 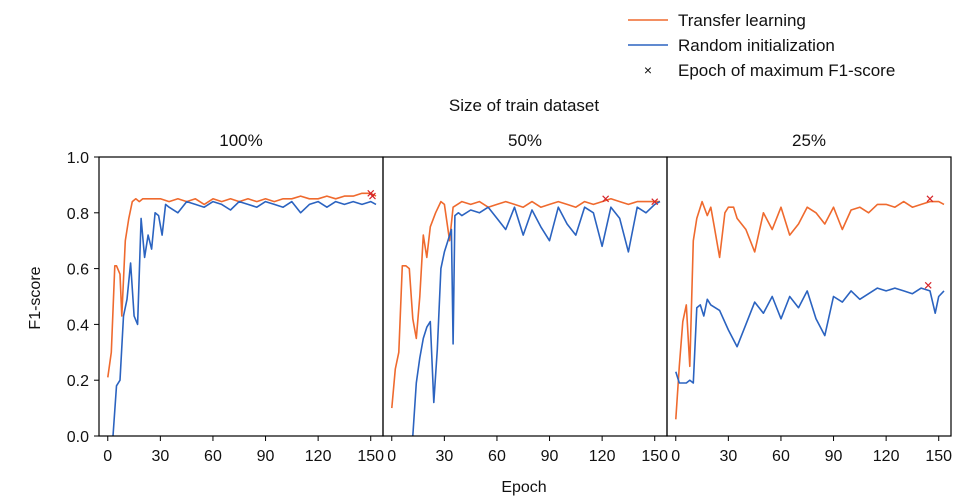 I want to click on chart-title: Size of train dataset, so click(x=524, y=105).